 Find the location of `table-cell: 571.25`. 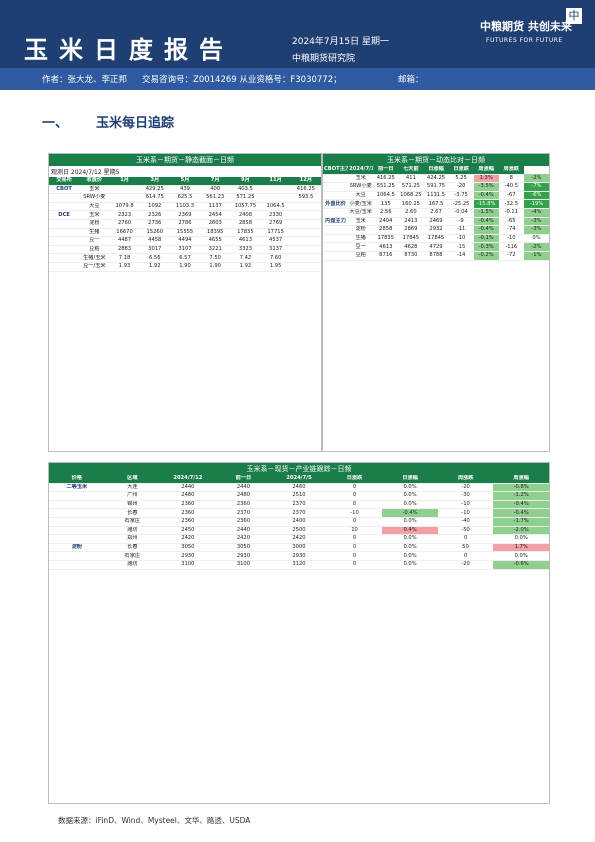

table-cell: 571.25 is located at coordinates (411, 187).